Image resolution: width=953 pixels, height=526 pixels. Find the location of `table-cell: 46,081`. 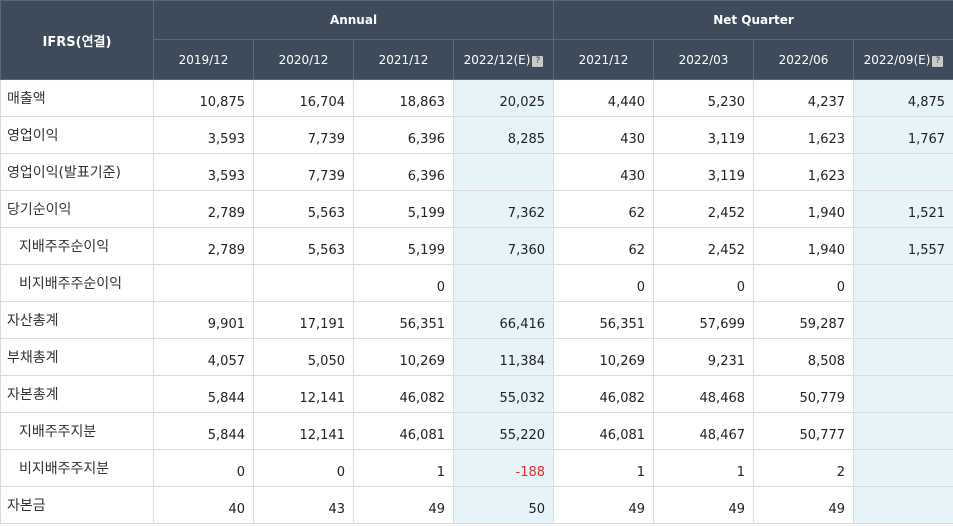

table-cell: 46,081 is located at coordinates (403, 431).